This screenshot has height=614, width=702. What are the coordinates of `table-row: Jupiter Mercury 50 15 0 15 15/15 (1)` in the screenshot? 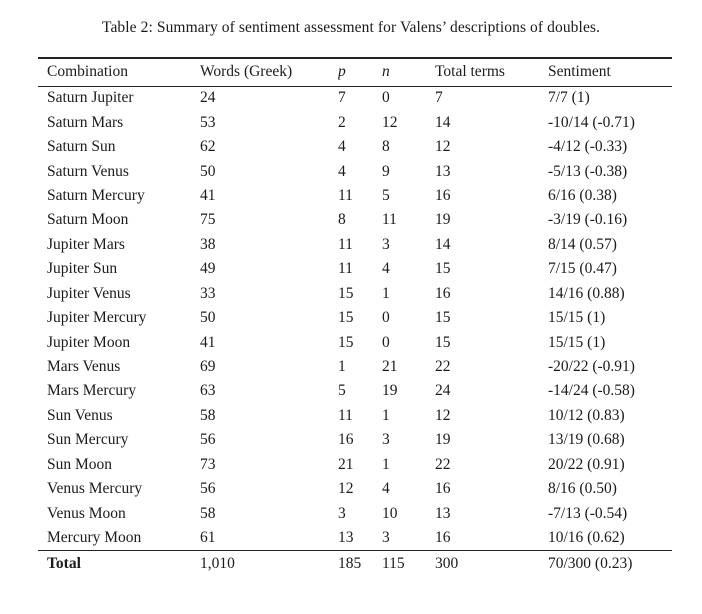 It's located at (355, 318).